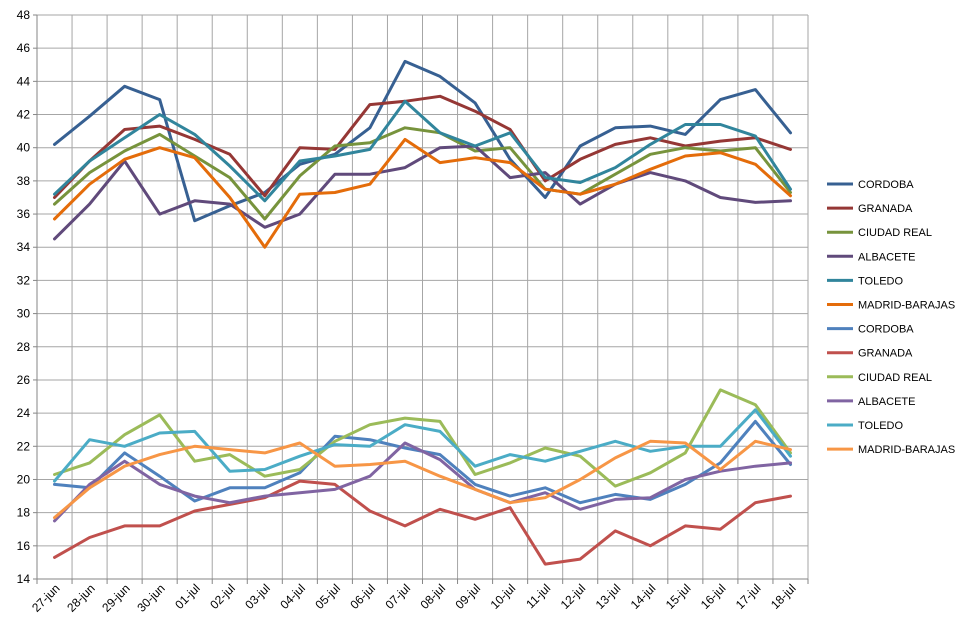  I want to click on y-tick-label: 20, so click(24, 479).